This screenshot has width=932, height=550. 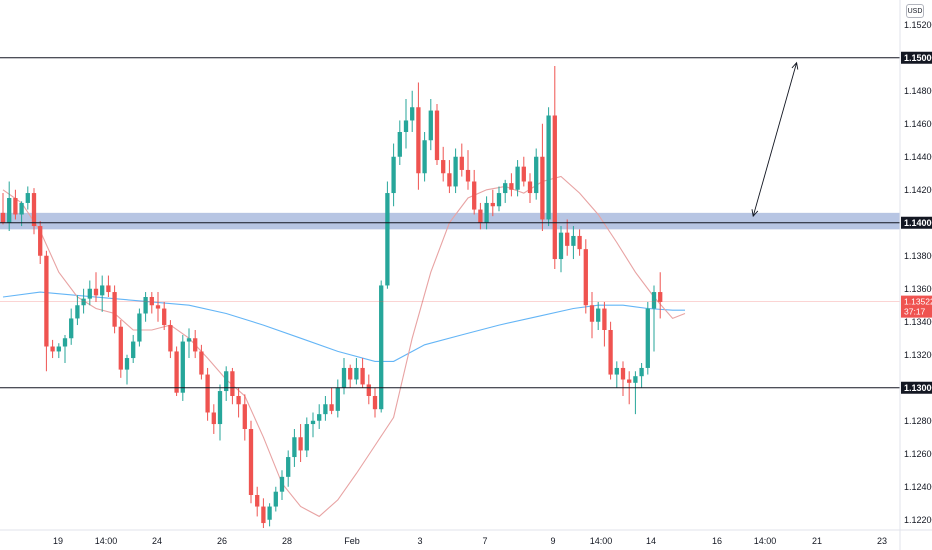 What do you see at coordinates (915, 11) in the screenshot?
I see `currency-badge: USD` at bounding box center [915, 11].